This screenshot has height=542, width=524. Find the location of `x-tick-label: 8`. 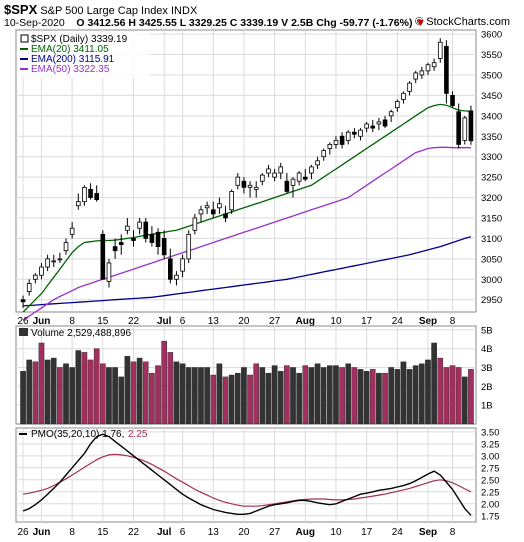

x-tick-label: 8 is located at coordinates (72, 532).